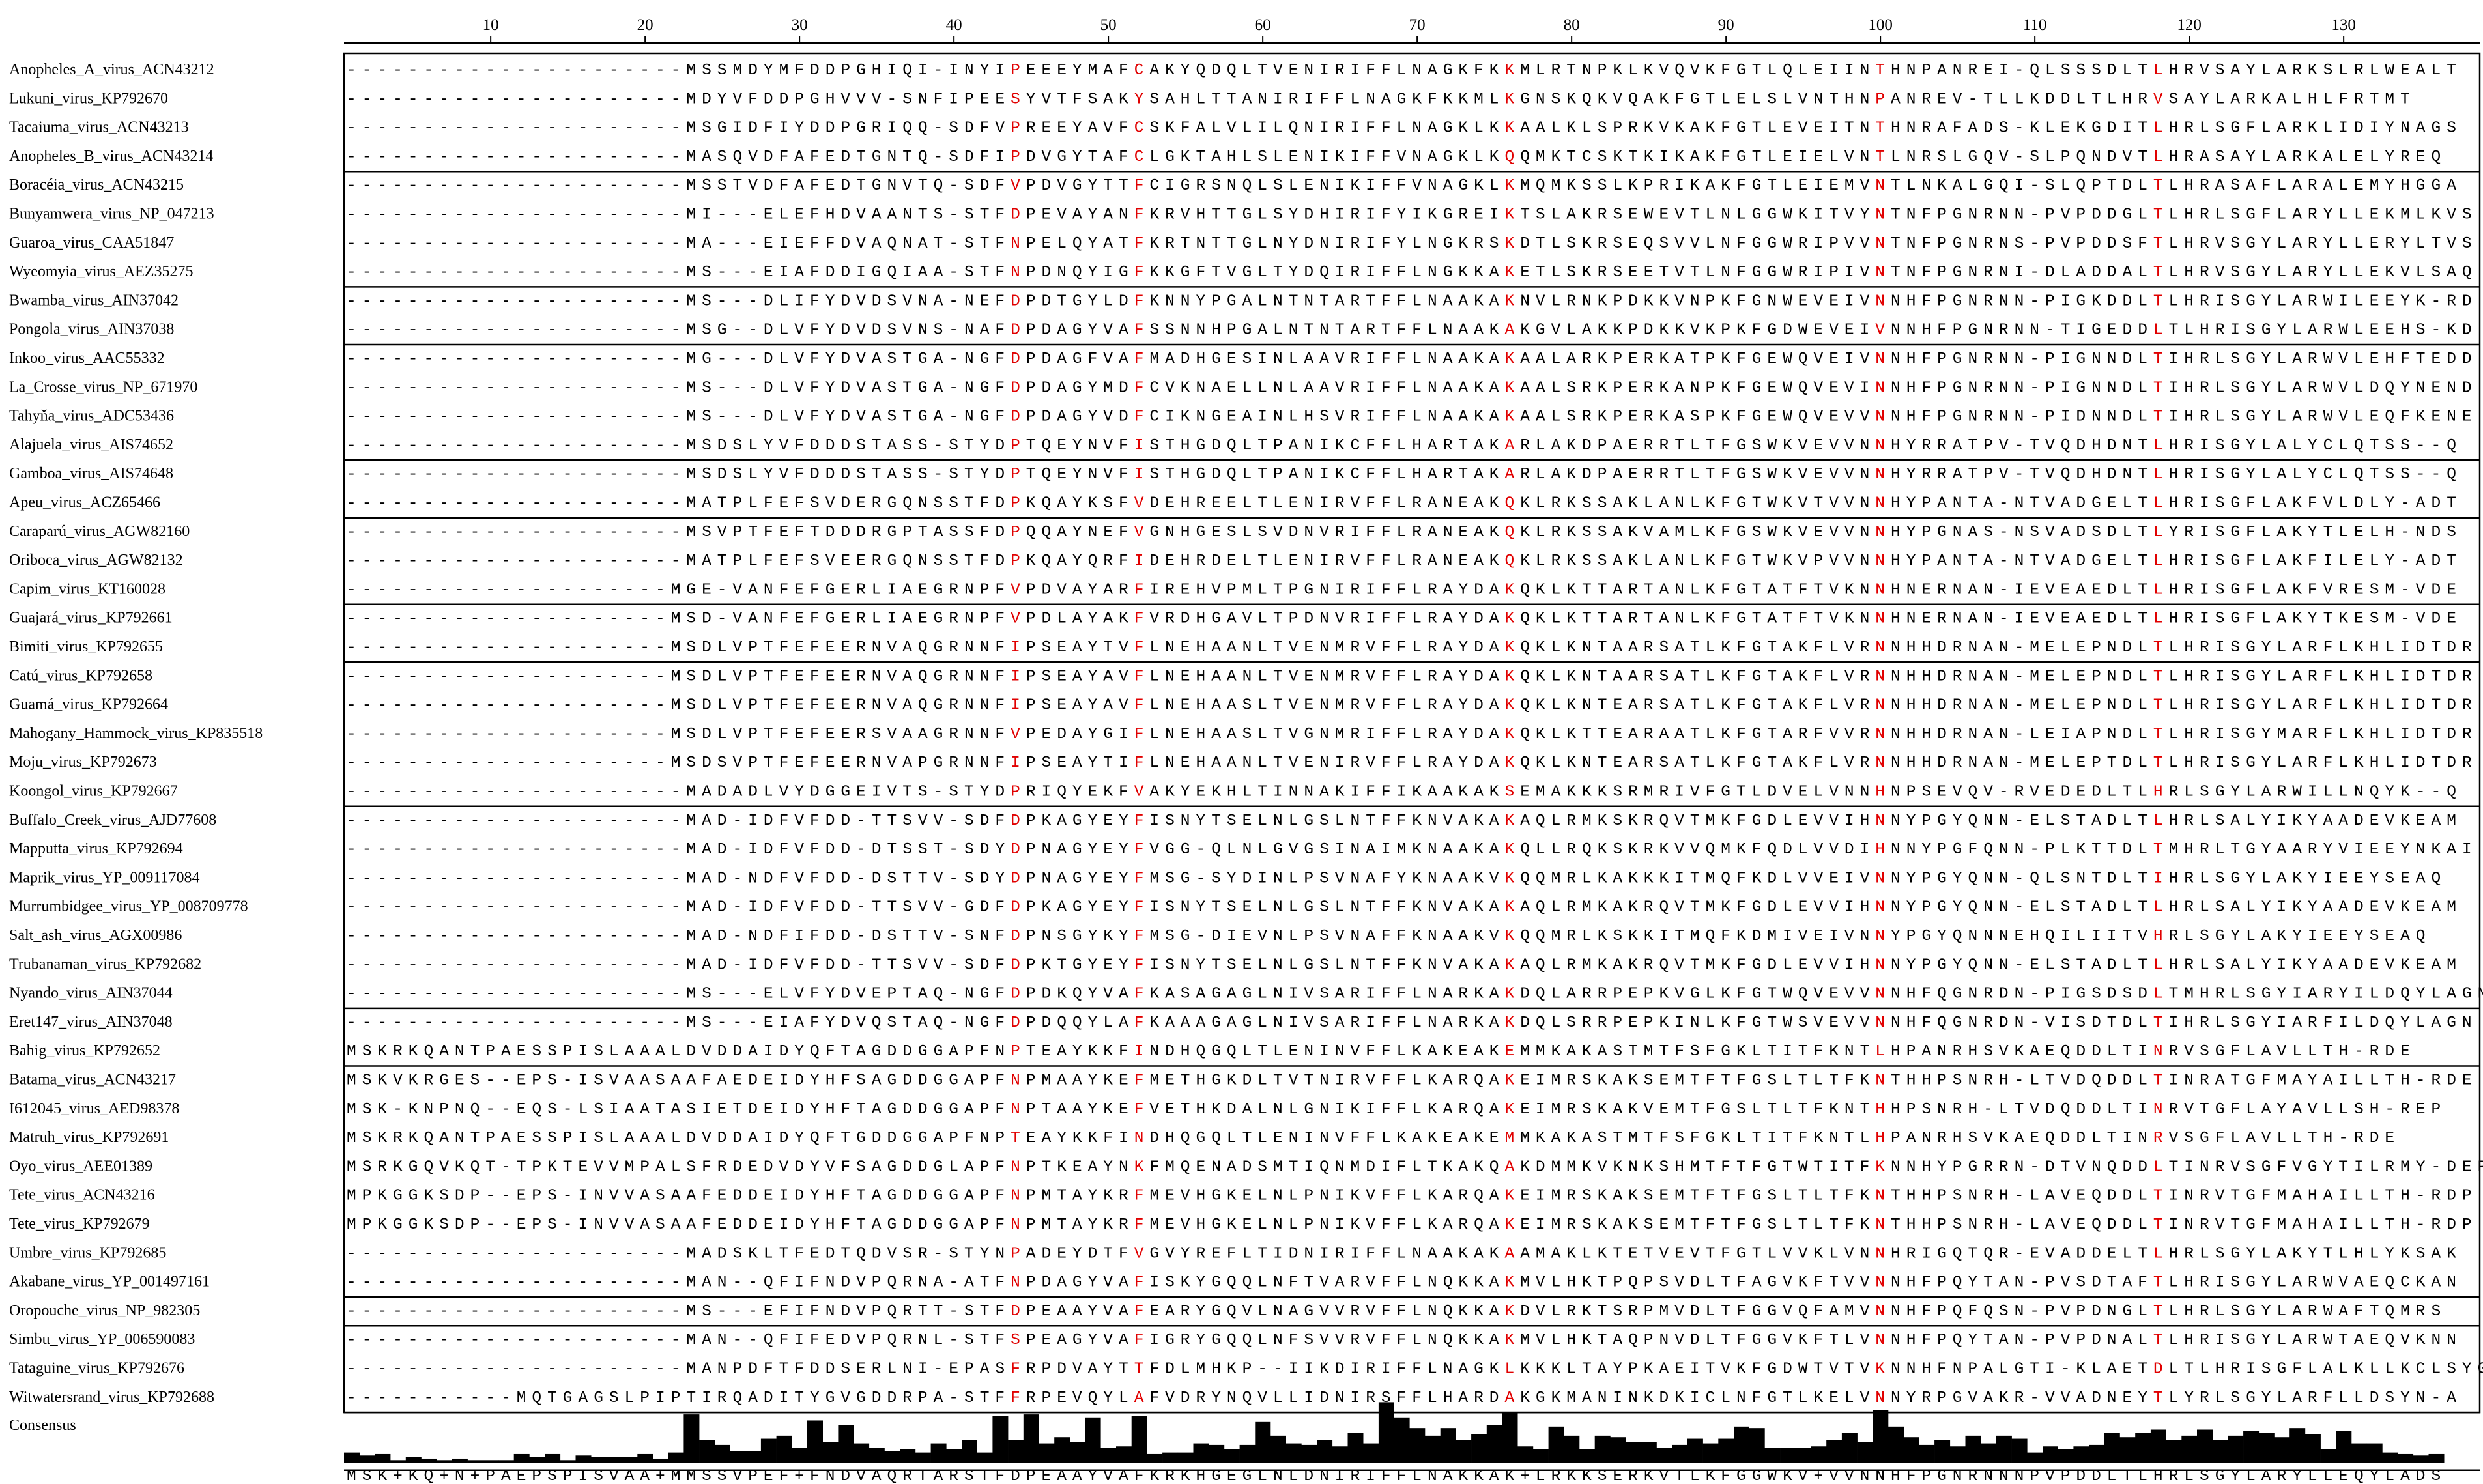 This screenshot has height=1484, width=2483. I want to click on ruler-tick-label: 30, so click(800, 25).